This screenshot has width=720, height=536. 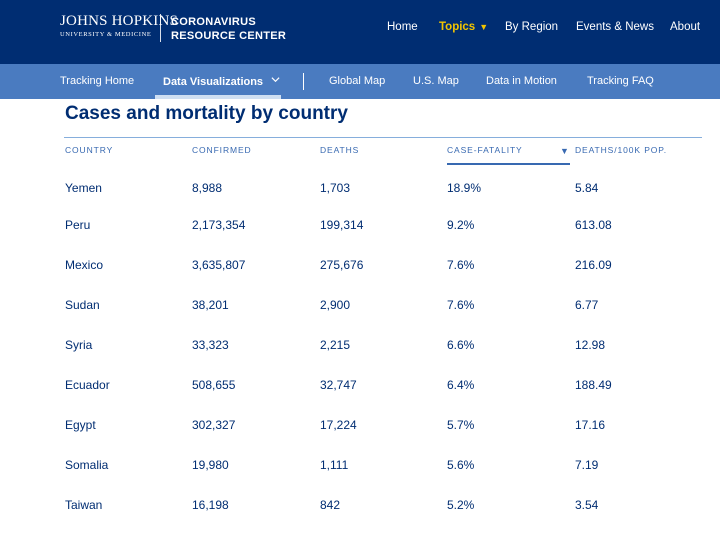 What do you see at coordinates (461, 425) in the screenshot?
I see `cell-case-fatality: 5.7%` at bounding box center [461, 425].